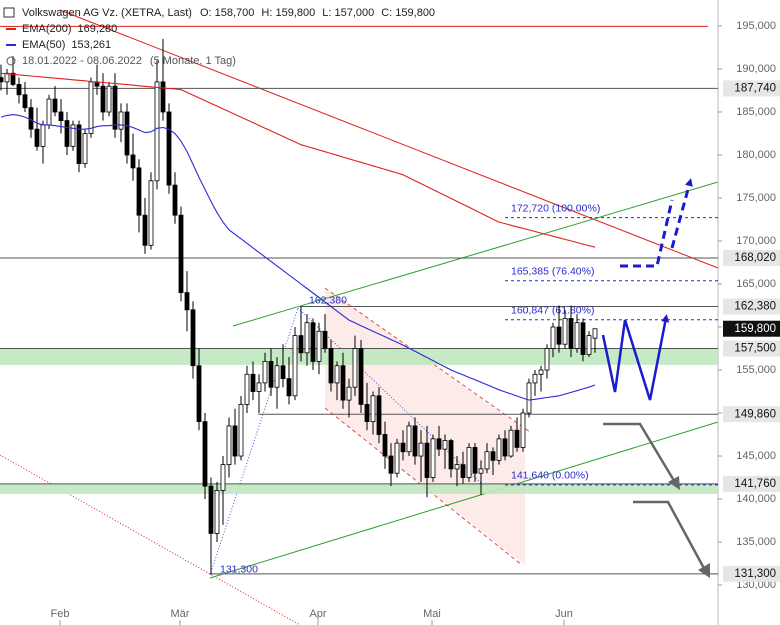 Image resolution: width=780 pixels, height=625 pixels. Describe the element at coordinates (755, 484) in the screenshot. I see `level-label: 141,760` at that location.